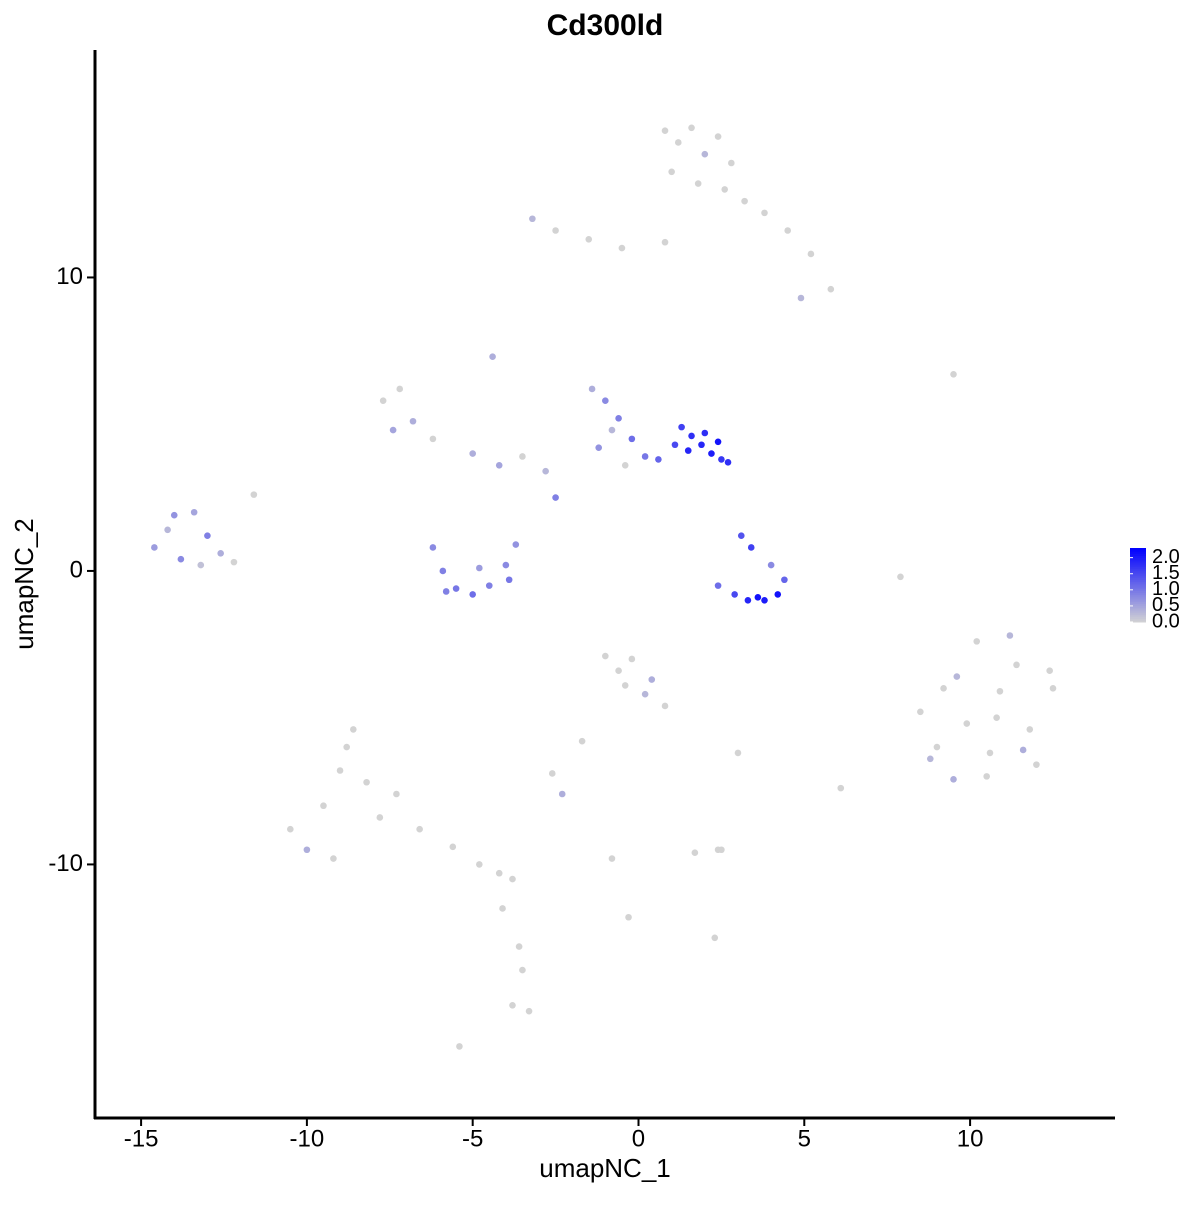 The height and width of the screenshot is (1205, 1200). Describe the element at coordinates (307, 1138) in the screenshot. I see `x-tick-label: -10` at that location.